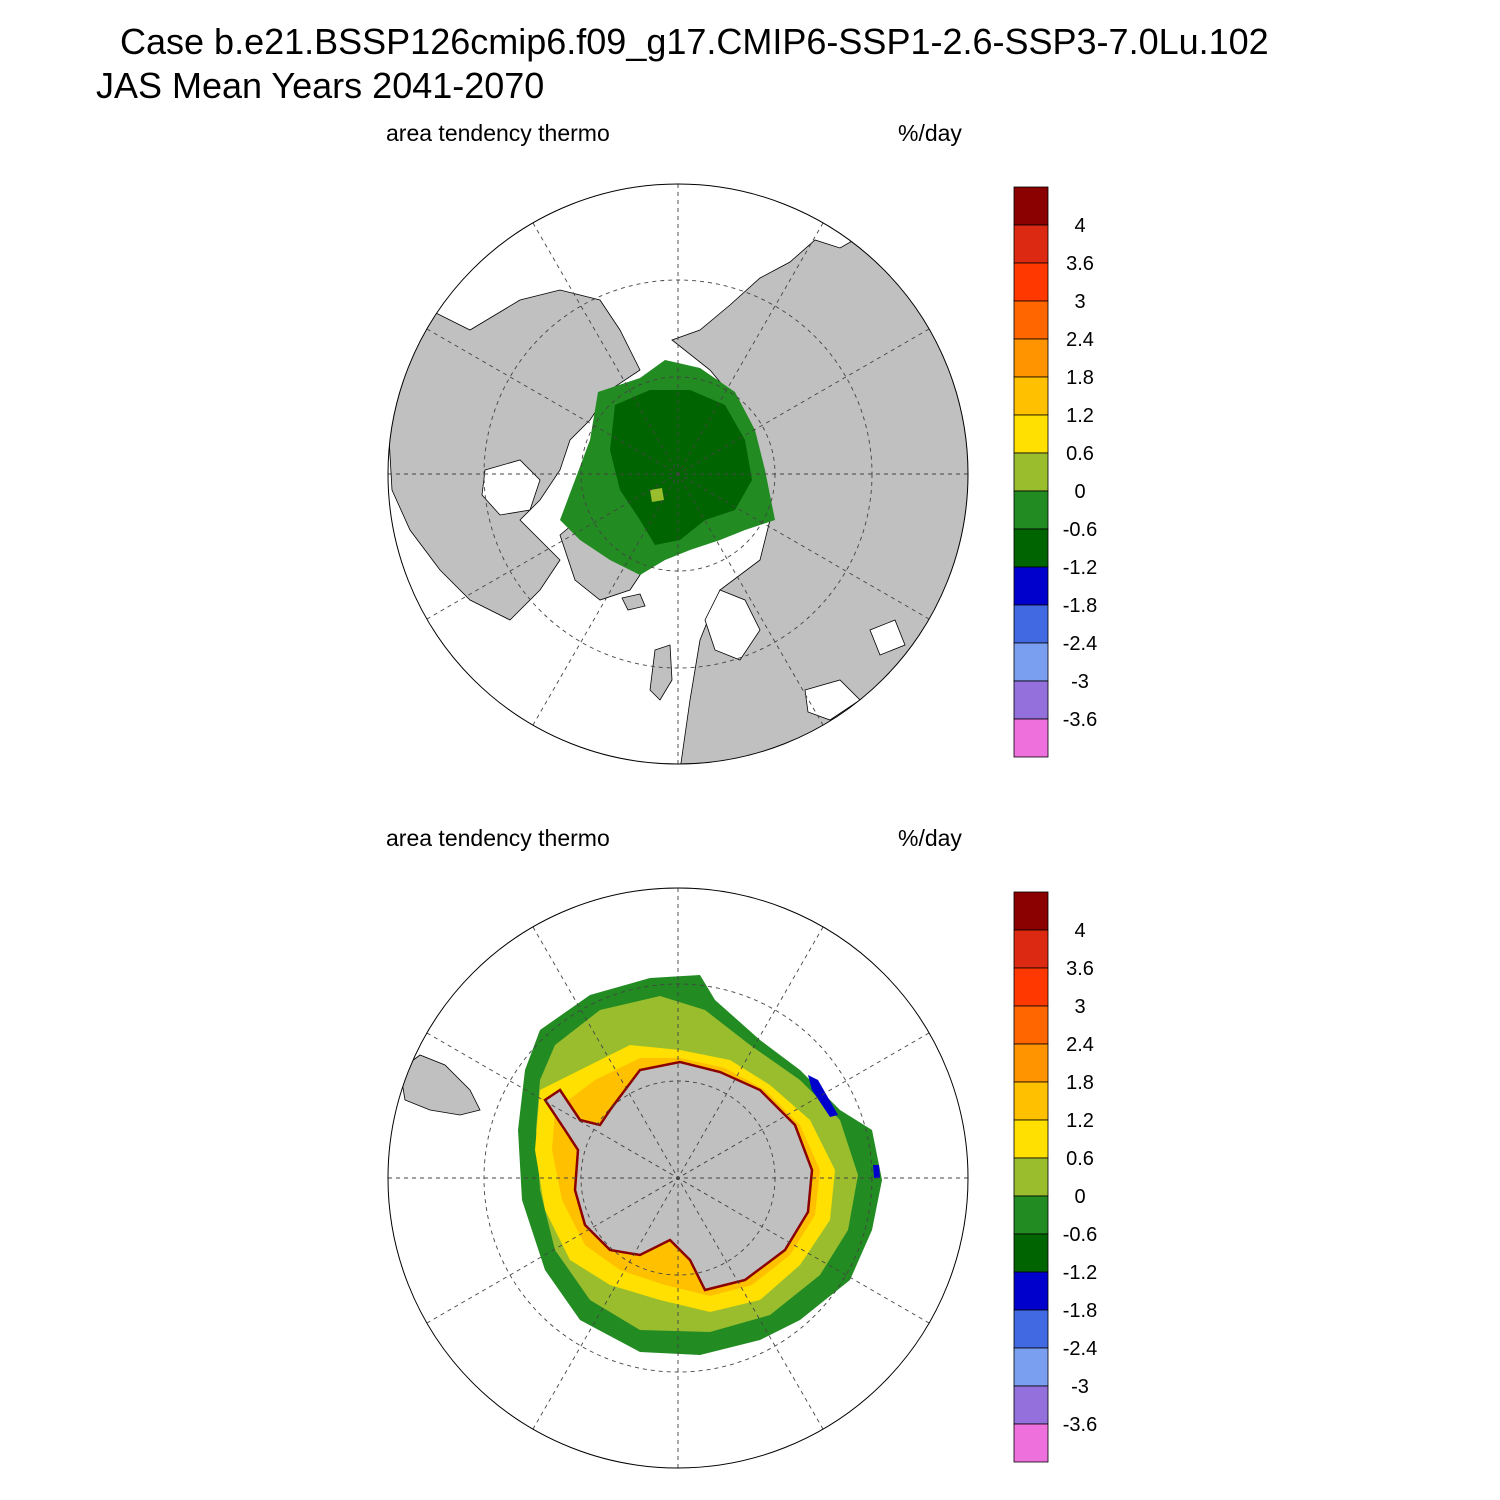 The width and height of the screenshot is (1500, 1500). I want to click on south-colorbar-tick-label: -2.4, so click(1080, 1349).